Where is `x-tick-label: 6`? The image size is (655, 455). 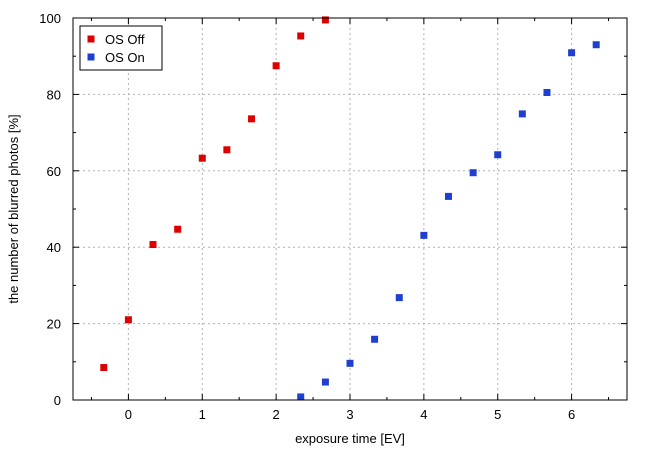
x-tick-label: 6 is located at coordinates (571, 414).